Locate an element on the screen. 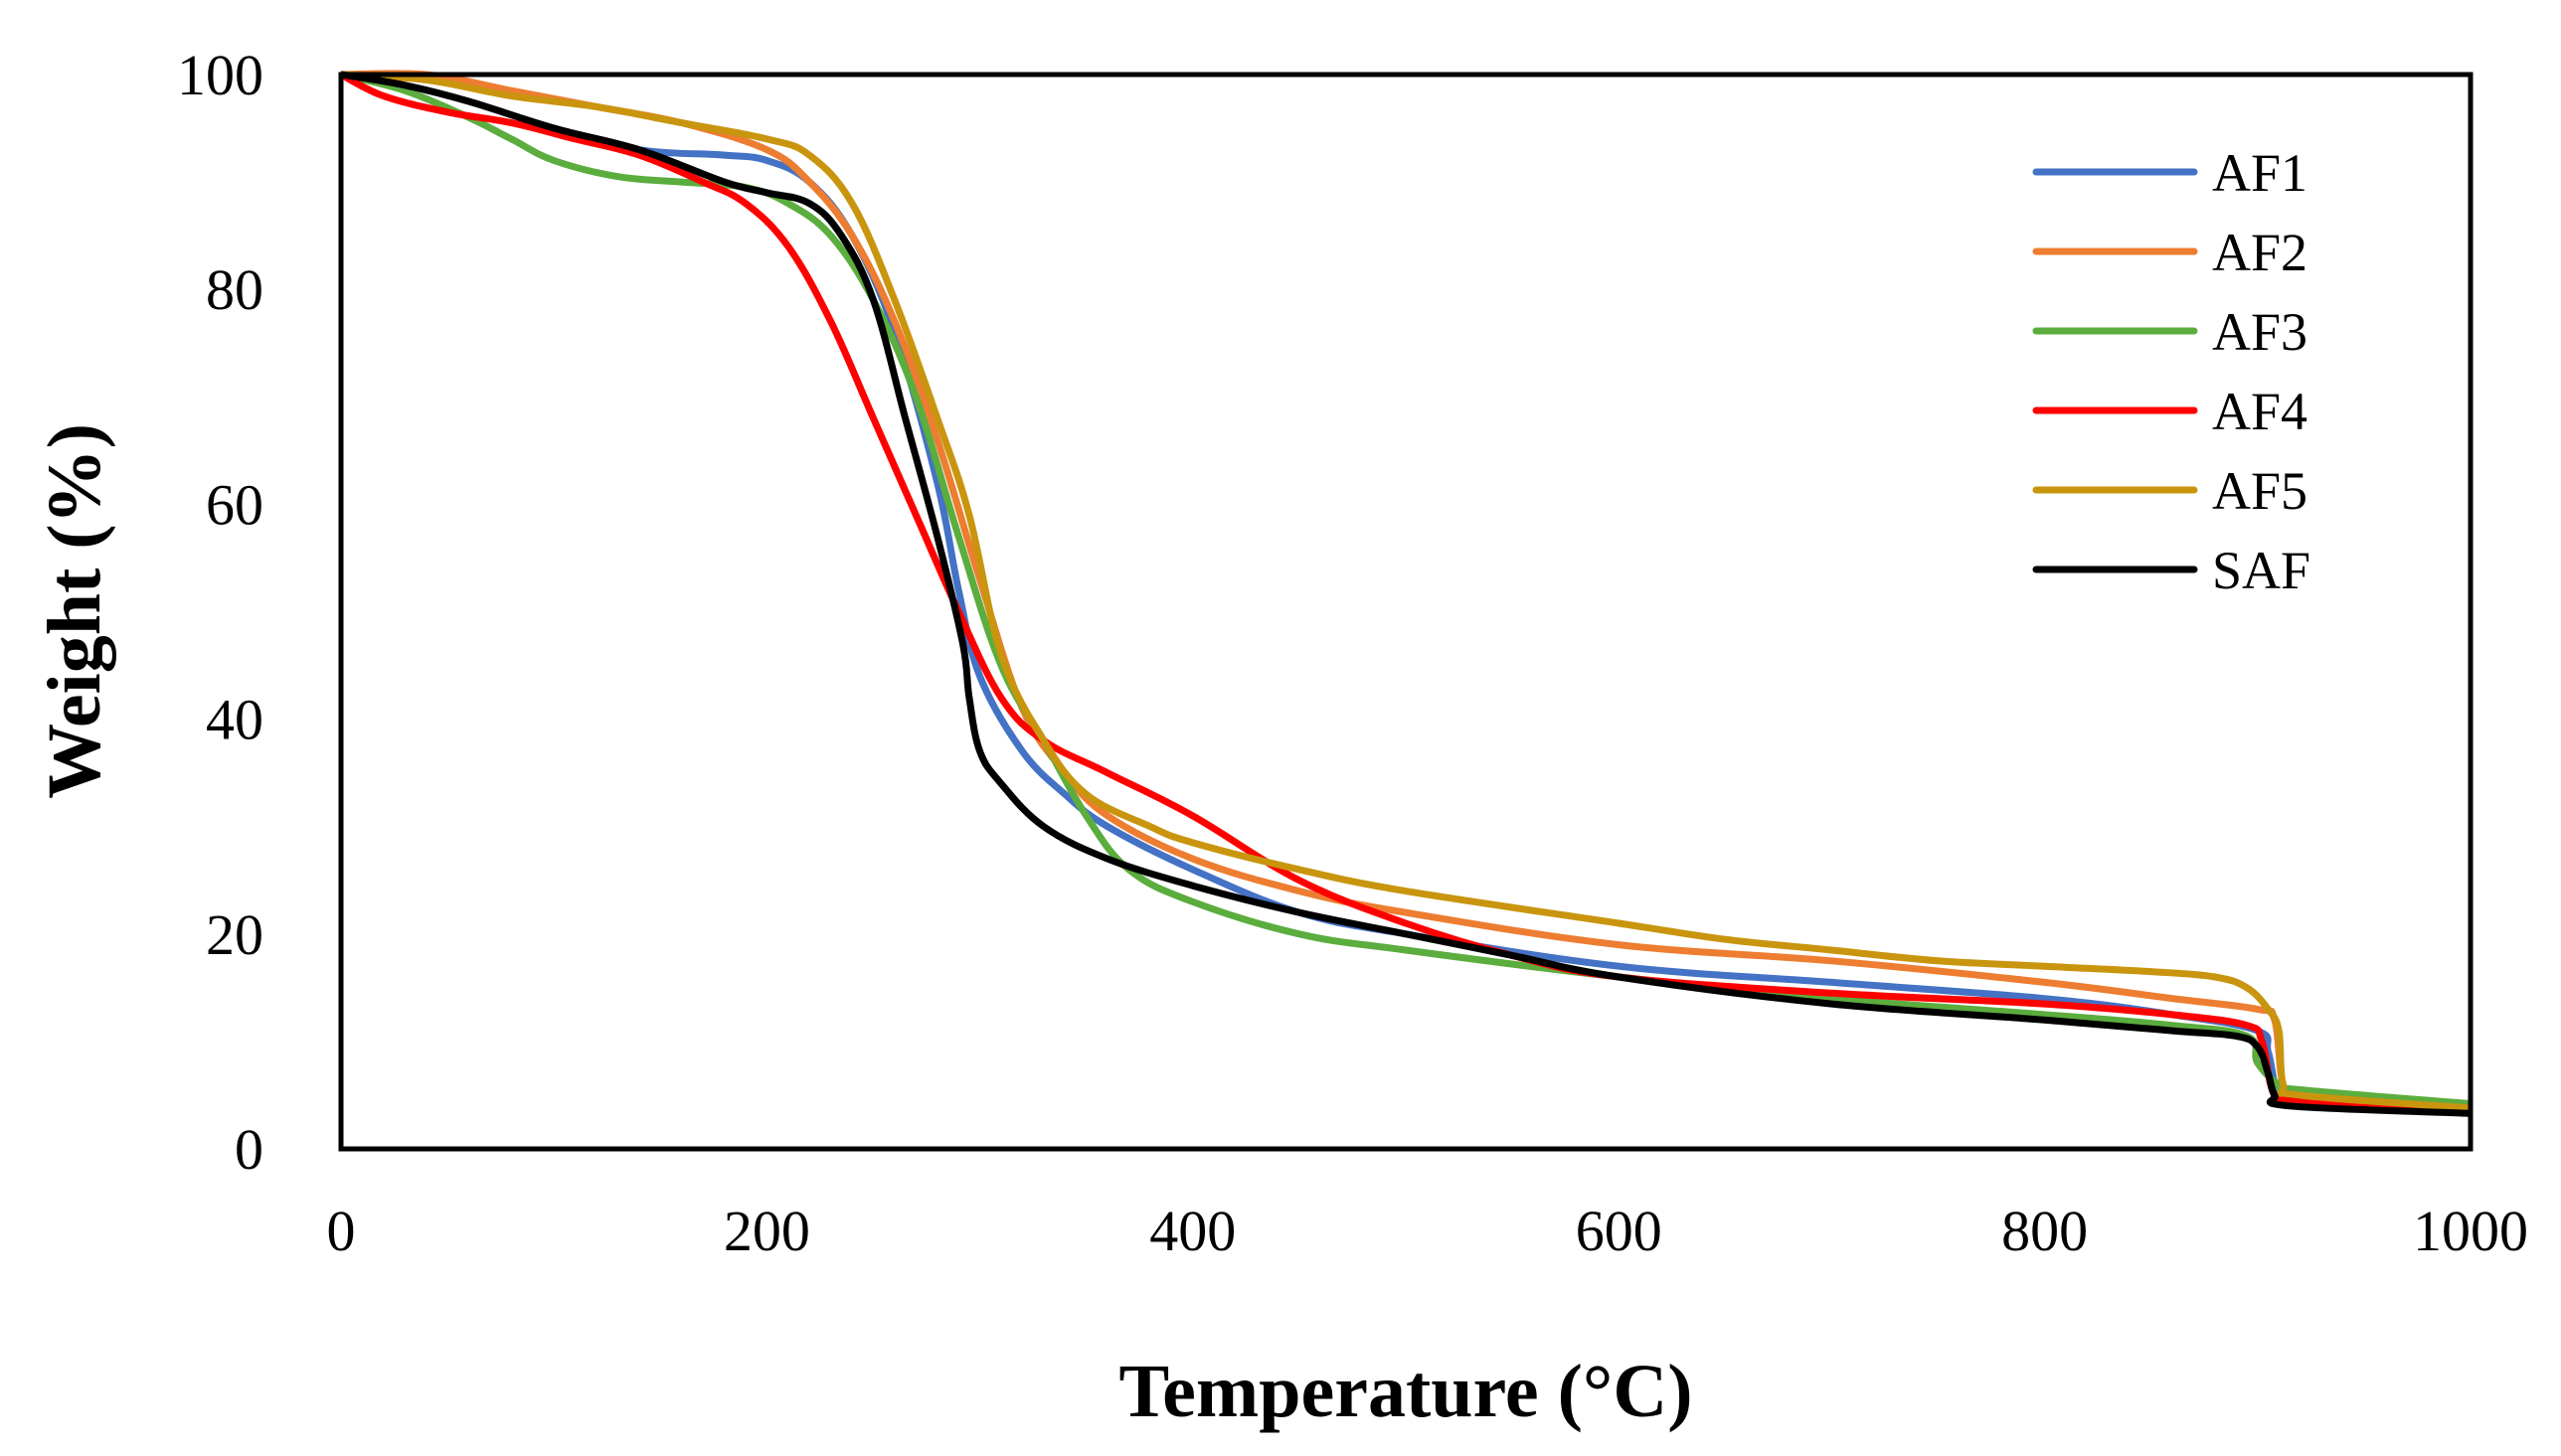 The height and width of the screenshot is (1456, 2561). x-axis-title: Temperature (°C) is located at coordinates (1405, 1391).